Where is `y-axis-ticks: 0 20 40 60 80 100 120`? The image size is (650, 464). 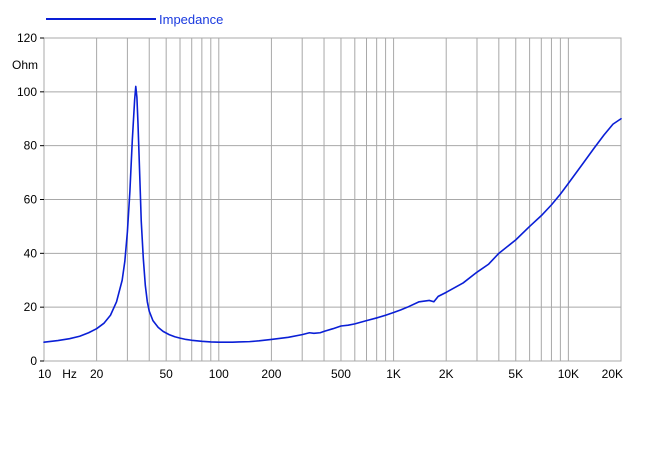 y-axis-ticks: 0 20 40 60 80 100 120 is located at coordinates (30, 199).